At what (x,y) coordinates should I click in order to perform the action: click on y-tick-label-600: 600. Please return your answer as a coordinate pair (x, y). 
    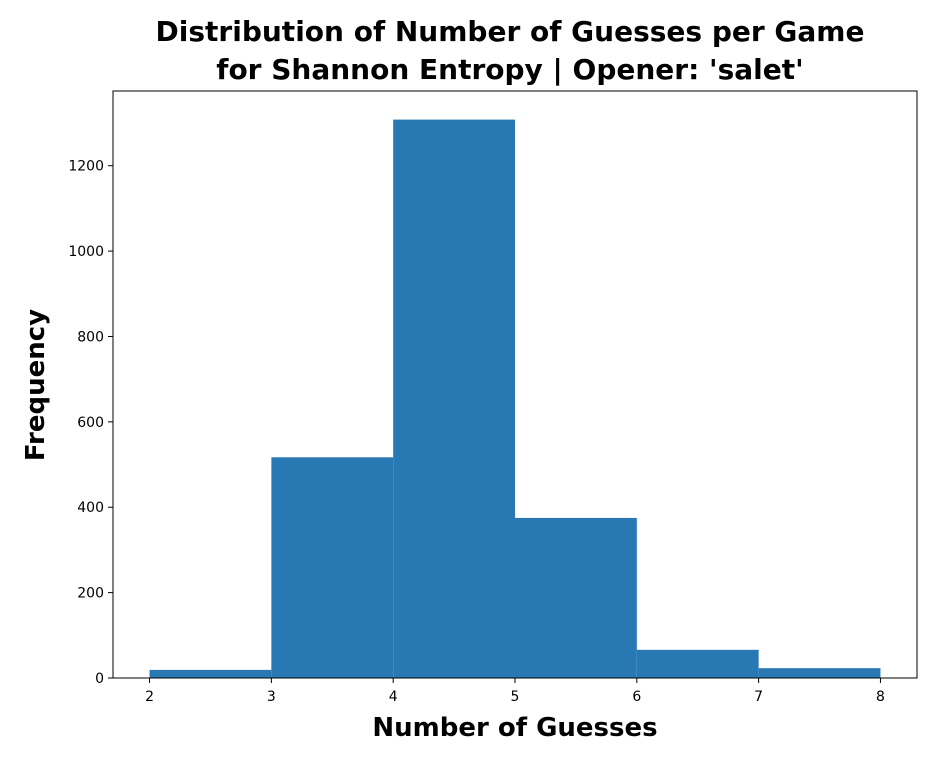
    Looking at the image, I should click on (90, 423).